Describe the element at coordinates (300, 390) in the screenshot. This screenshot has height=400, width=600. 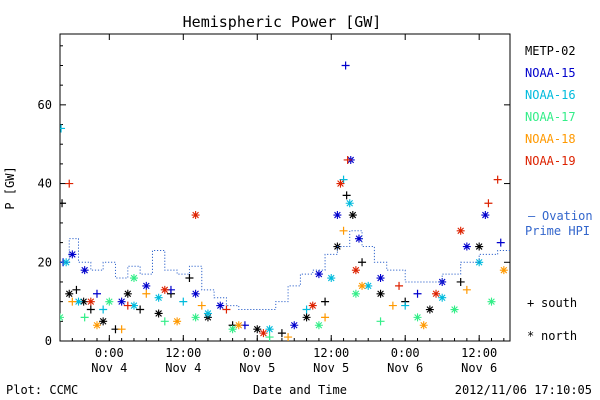
I see `x-axis-label: Date and Time` at that location.